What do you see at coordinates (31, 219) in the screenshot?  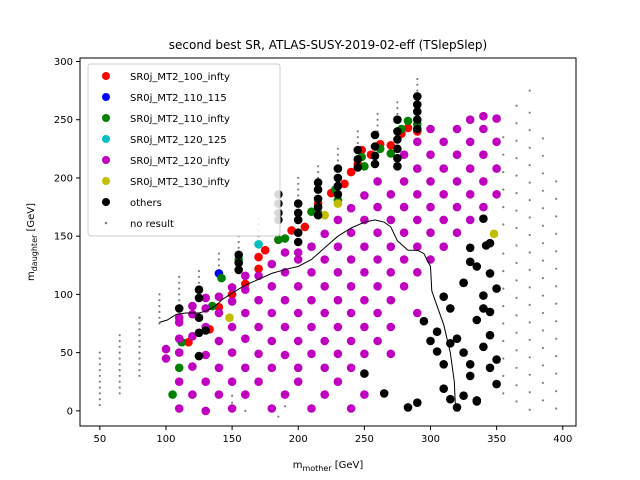 I see `y-axis-title-unit: [GeV]` at bounding box center [31, 219].